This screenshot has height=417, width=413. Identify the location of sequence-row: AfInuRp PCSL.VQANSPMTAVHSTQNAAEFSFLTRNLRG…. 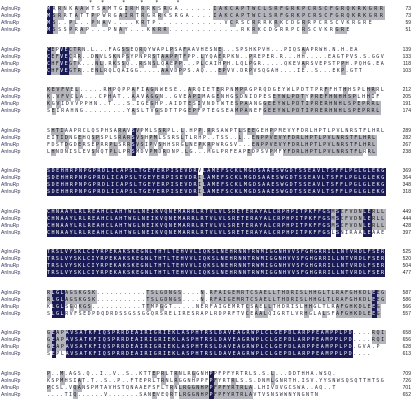
(206, 388).